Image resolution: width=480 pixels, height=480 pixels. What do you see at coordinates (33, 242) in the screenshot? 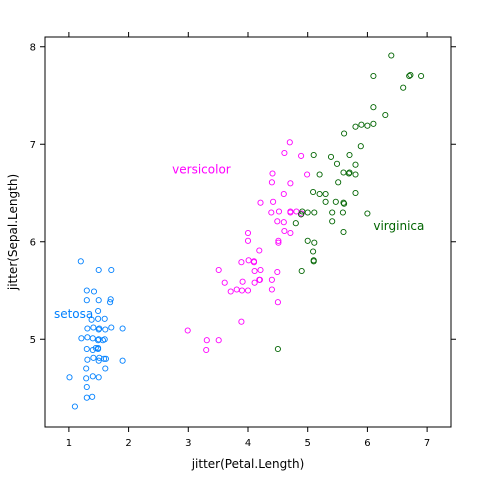
I see `y-tick-label: 6` at bounding box center [33, 242].